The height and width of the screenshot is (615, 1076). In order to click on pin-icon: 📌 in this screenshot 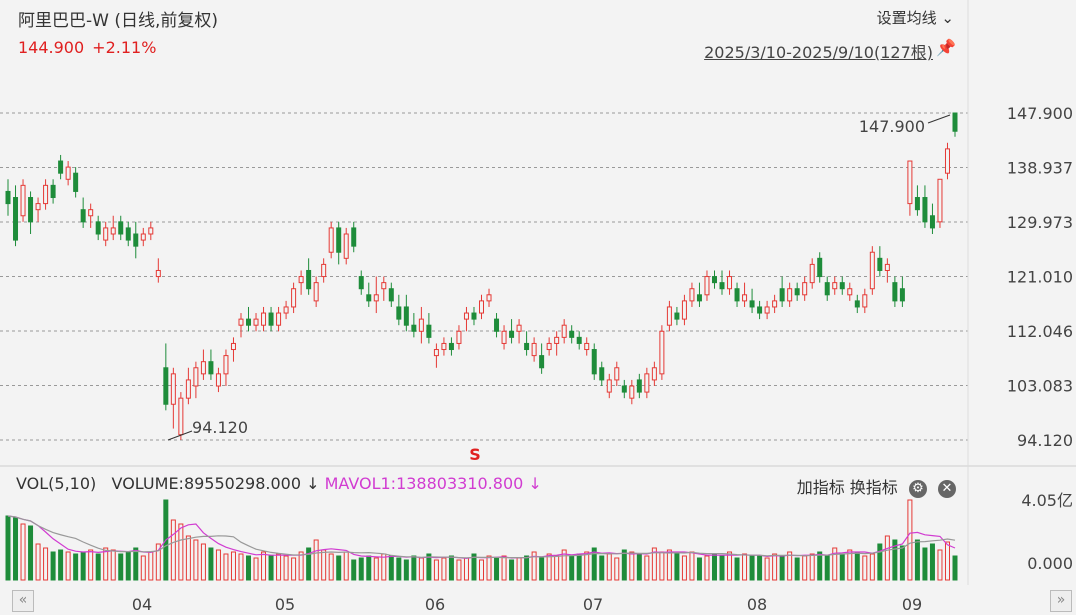, I will do `click(946, 47)`.